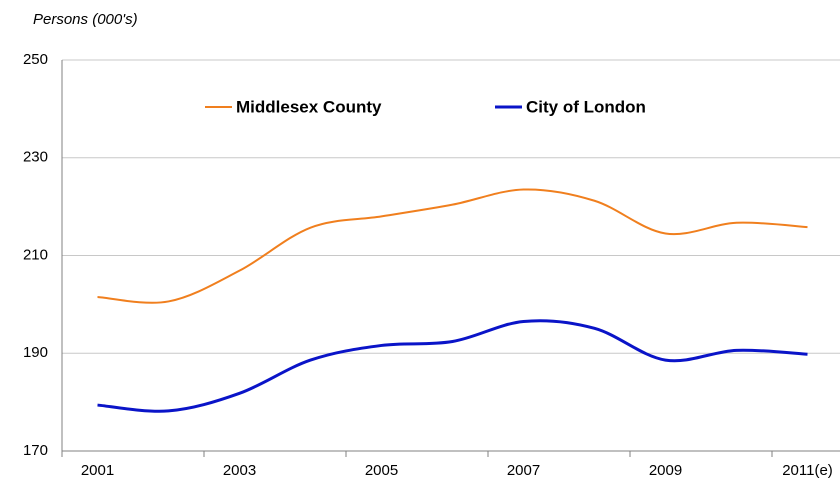  Describe the element at coordinates (665, 470) in the screenshot. I see `x-tick-label: 2009` at that location.